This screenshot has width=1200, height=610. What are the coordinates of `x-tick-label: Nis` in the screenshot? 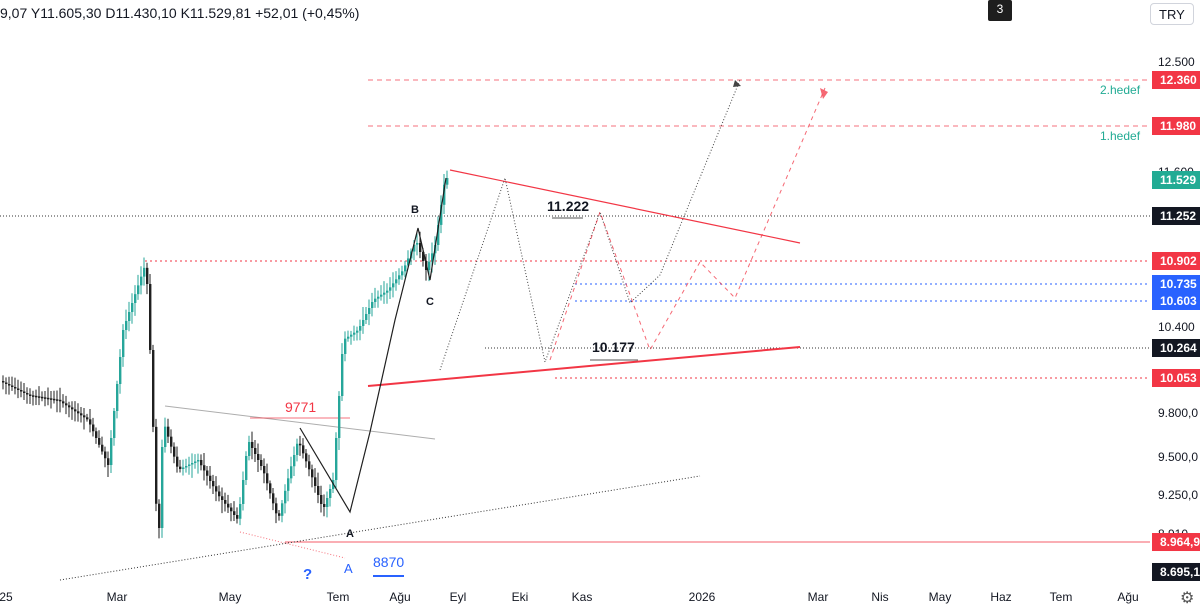 It's located at (879, 597).